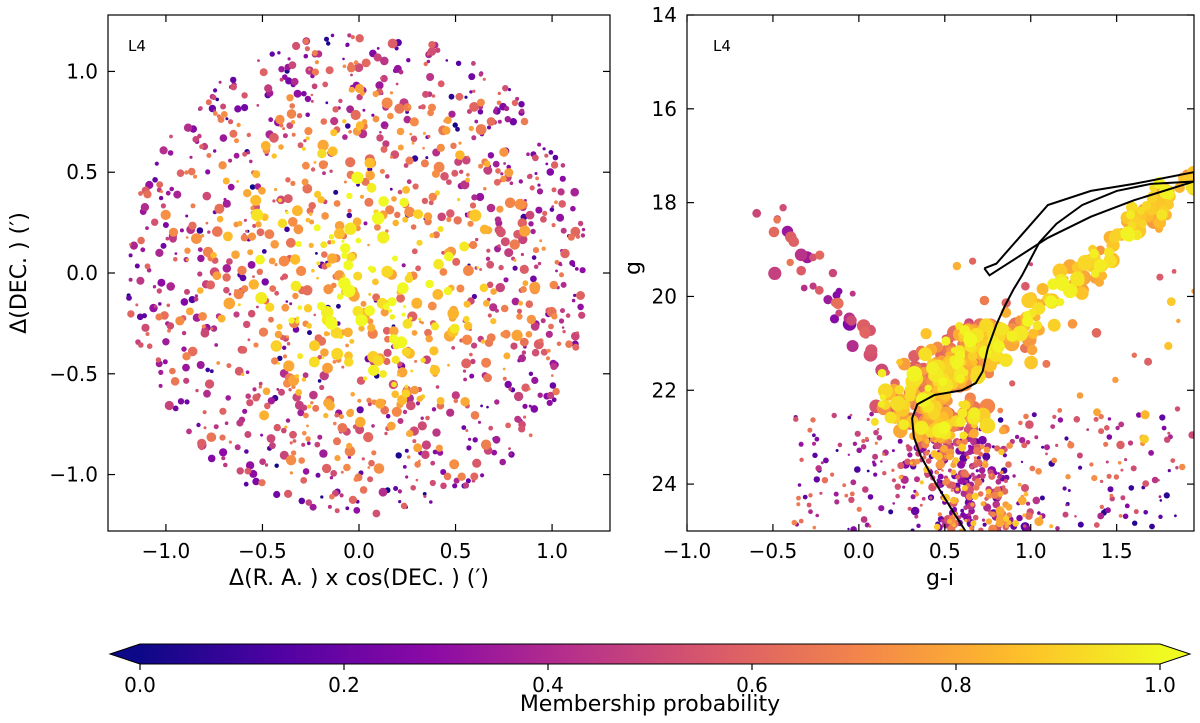  What do you see at coordinates (82, 71) in the screenshot?
I see `y-tick-label: 1.0` at bounding box center [82, 71].